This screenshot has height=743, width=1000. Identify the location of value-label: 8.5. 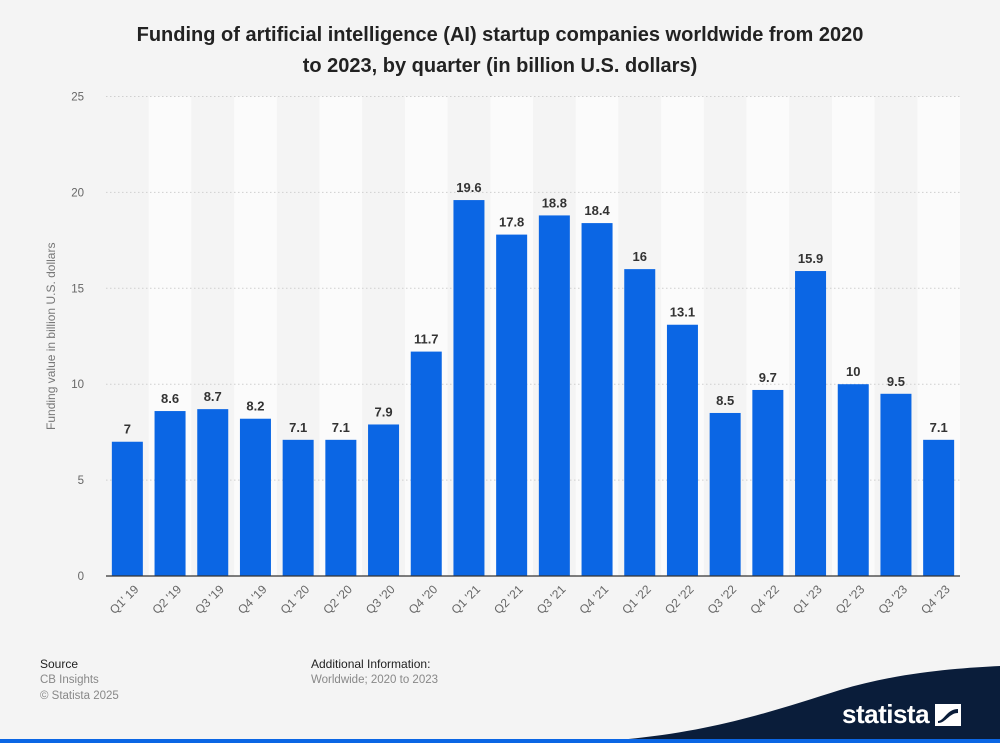
(725, 400).